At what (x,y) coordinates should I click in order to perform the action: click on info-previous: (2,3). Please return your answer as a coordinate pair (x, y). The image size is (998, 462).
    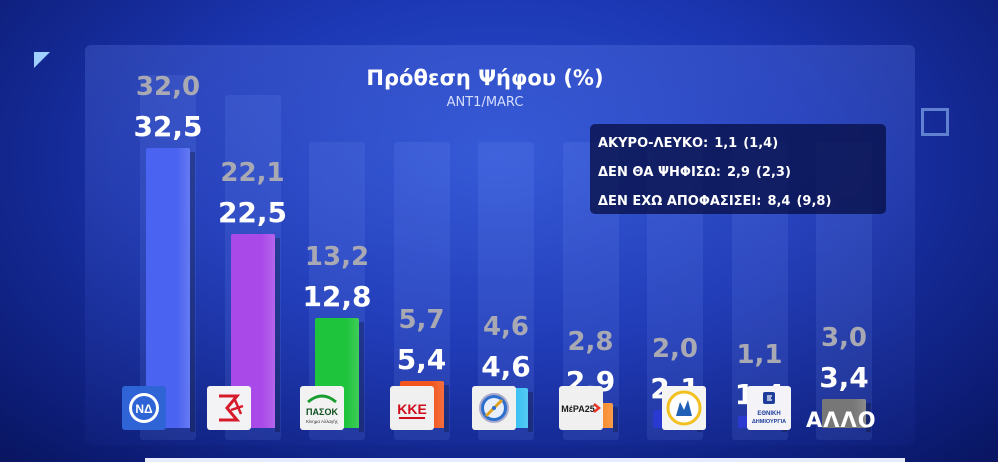
    Looking at the image, I should click on (773, 172).